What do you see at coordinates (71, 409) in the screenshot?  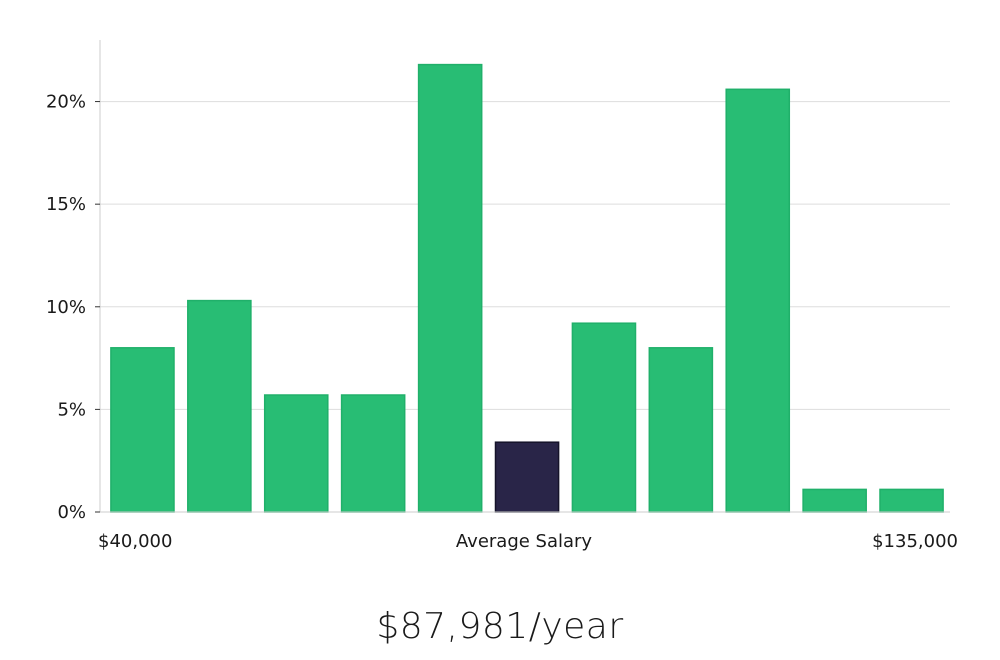 I see `y-tick-label: 5%` at bounding box center [71, 409].